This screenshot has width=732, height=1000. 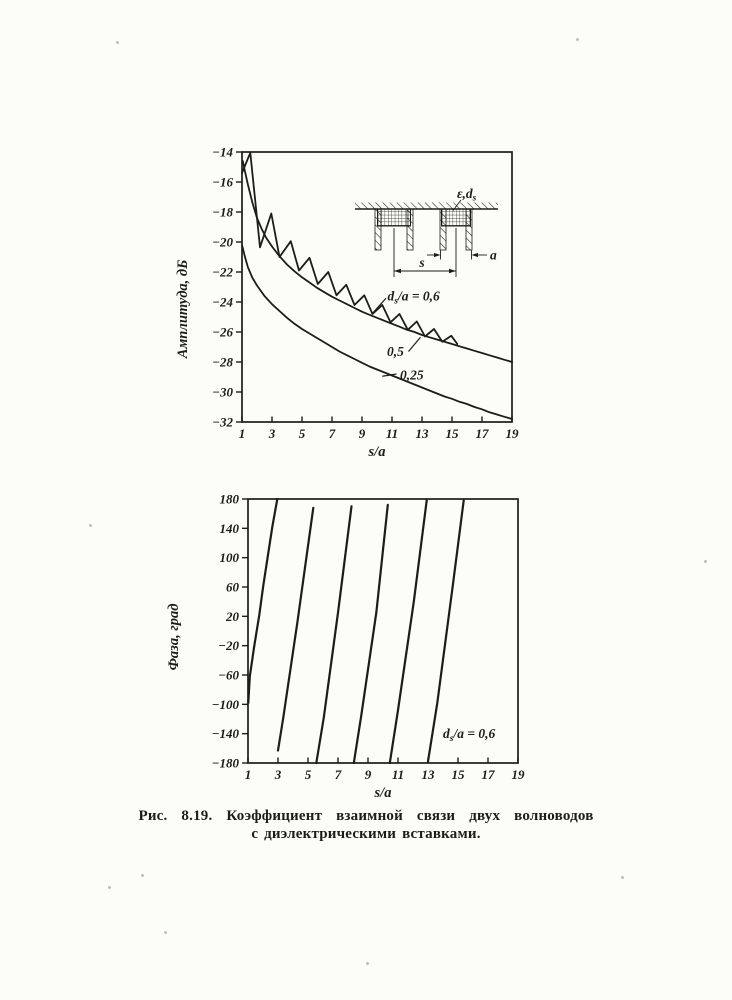 I want to click on y-tick-label: −60, so click(x=228, y=675).